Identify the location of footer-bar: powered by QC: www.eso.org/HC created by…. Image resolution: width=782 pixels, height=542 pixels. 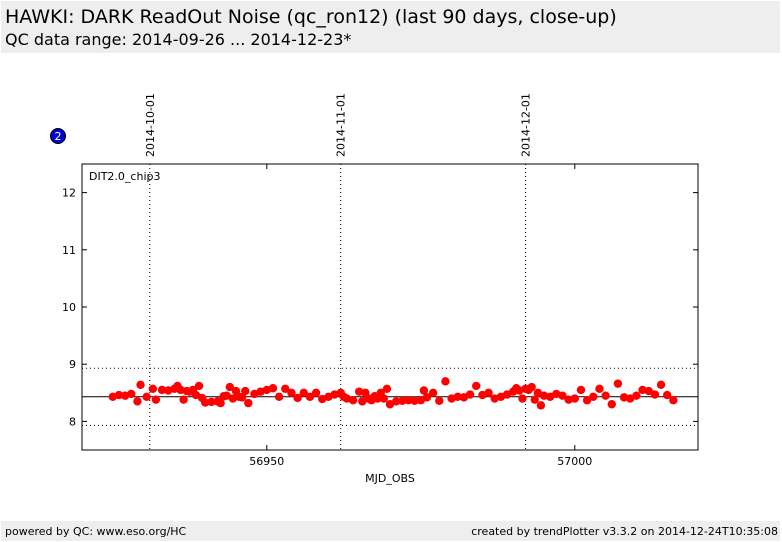
(390, 531).